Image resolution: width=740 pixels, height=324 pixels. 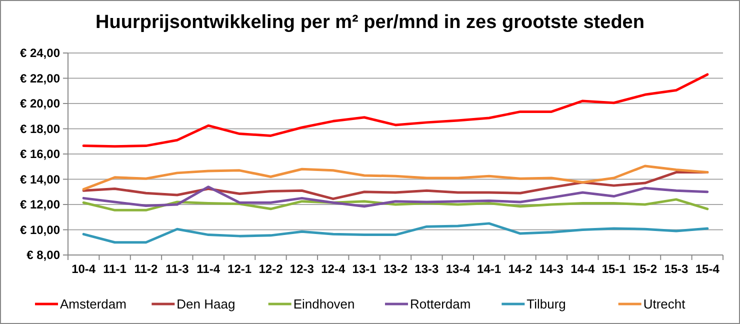 What do you see at coordinates (324, 304) in the screenshot?
I see `legend-label: Eindhoven` at bounding box center [324, 304].